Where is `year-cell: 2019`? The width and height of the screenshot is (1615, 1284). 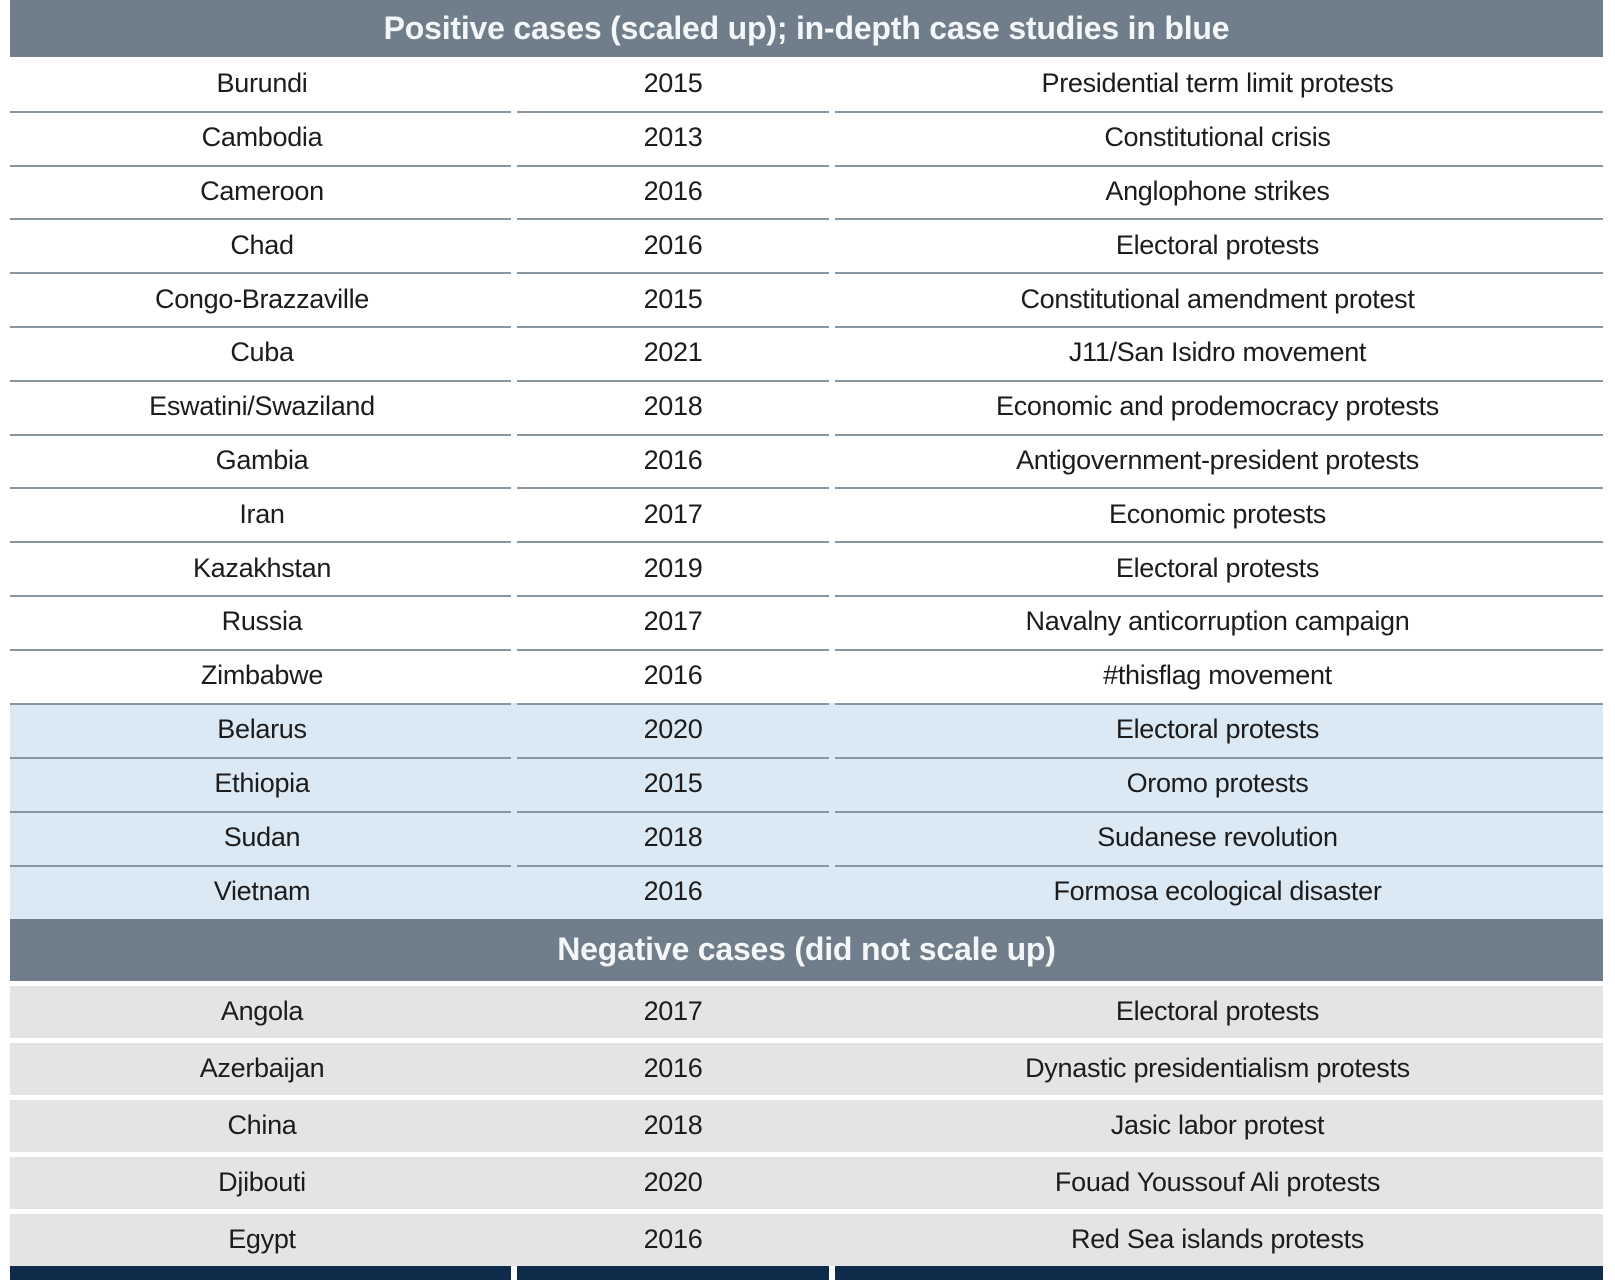
year-cell: 2019 is located at coordinates (673, 567).